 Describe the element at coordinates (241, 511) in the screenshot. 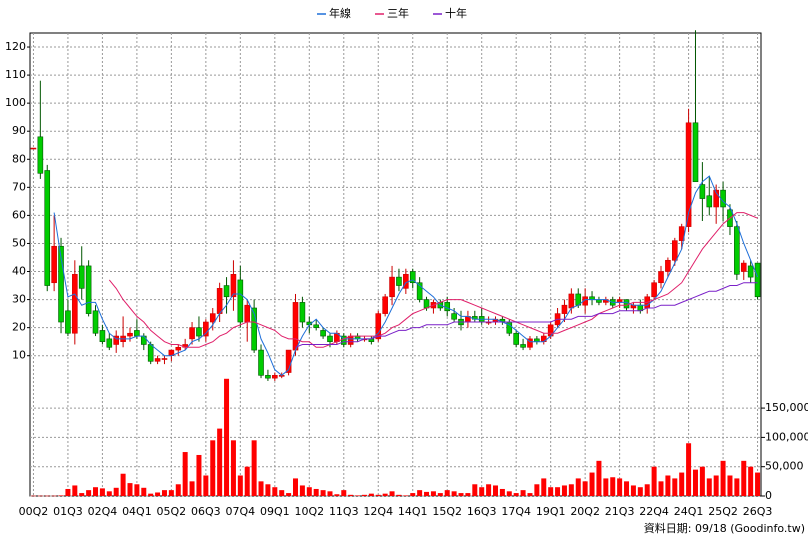

I see `x-tick-label: 07Q4` at that location.